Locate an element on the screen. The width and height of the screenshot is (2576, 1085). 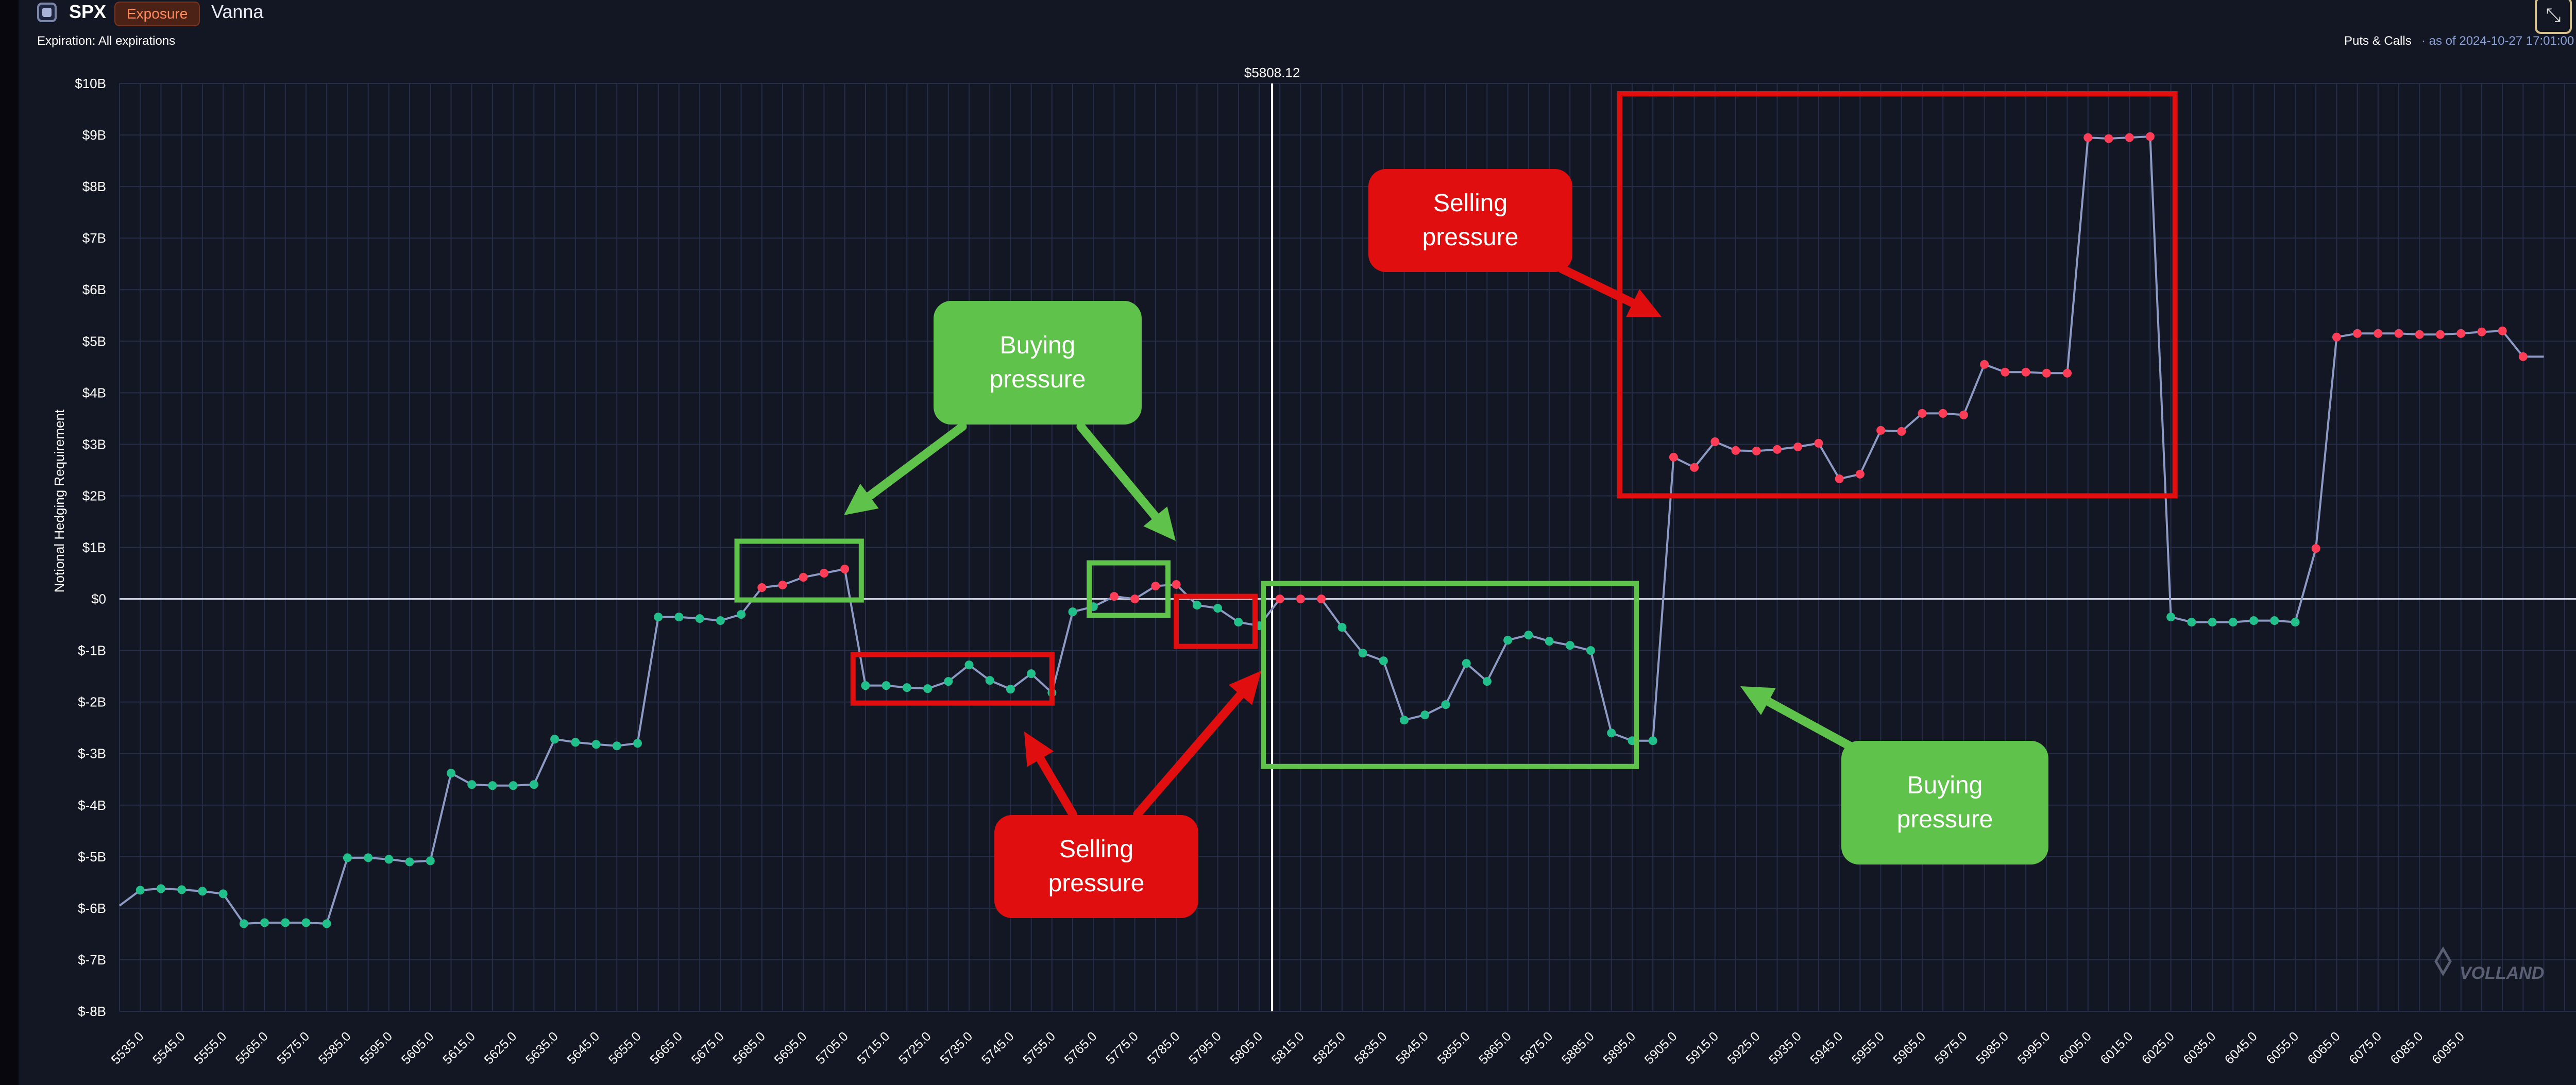
x-tick-label: 5965.0 is located at coordinates (1909, 1048).